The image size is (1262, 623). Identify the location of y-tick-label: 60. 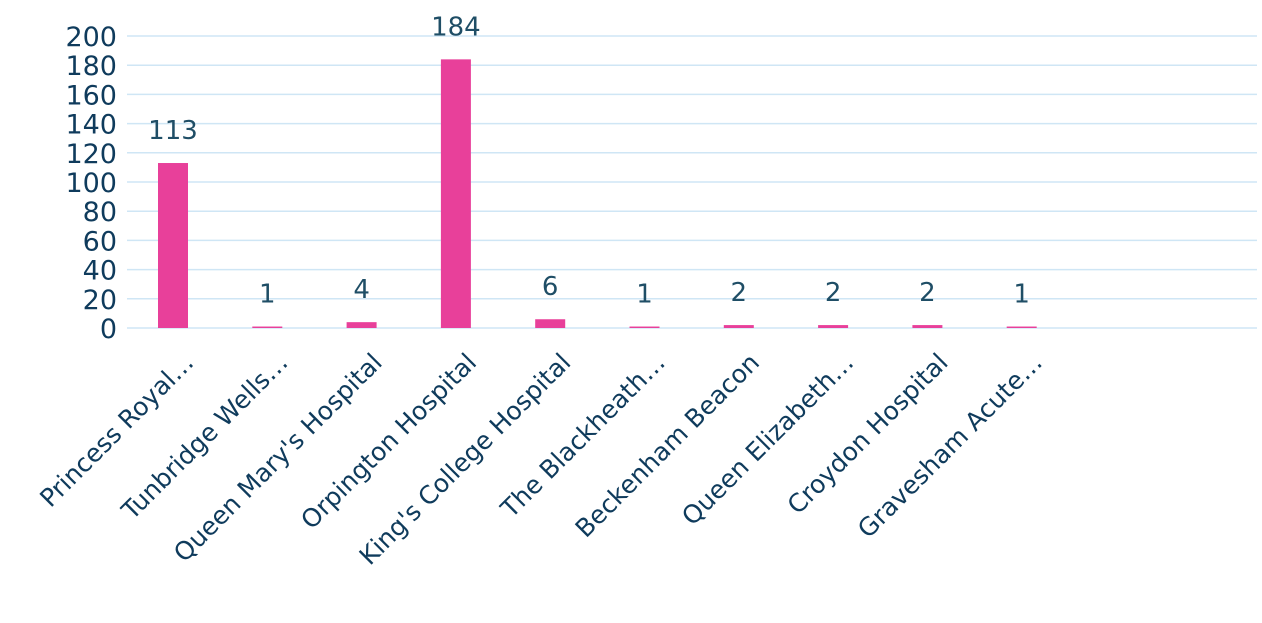
(100, 241).